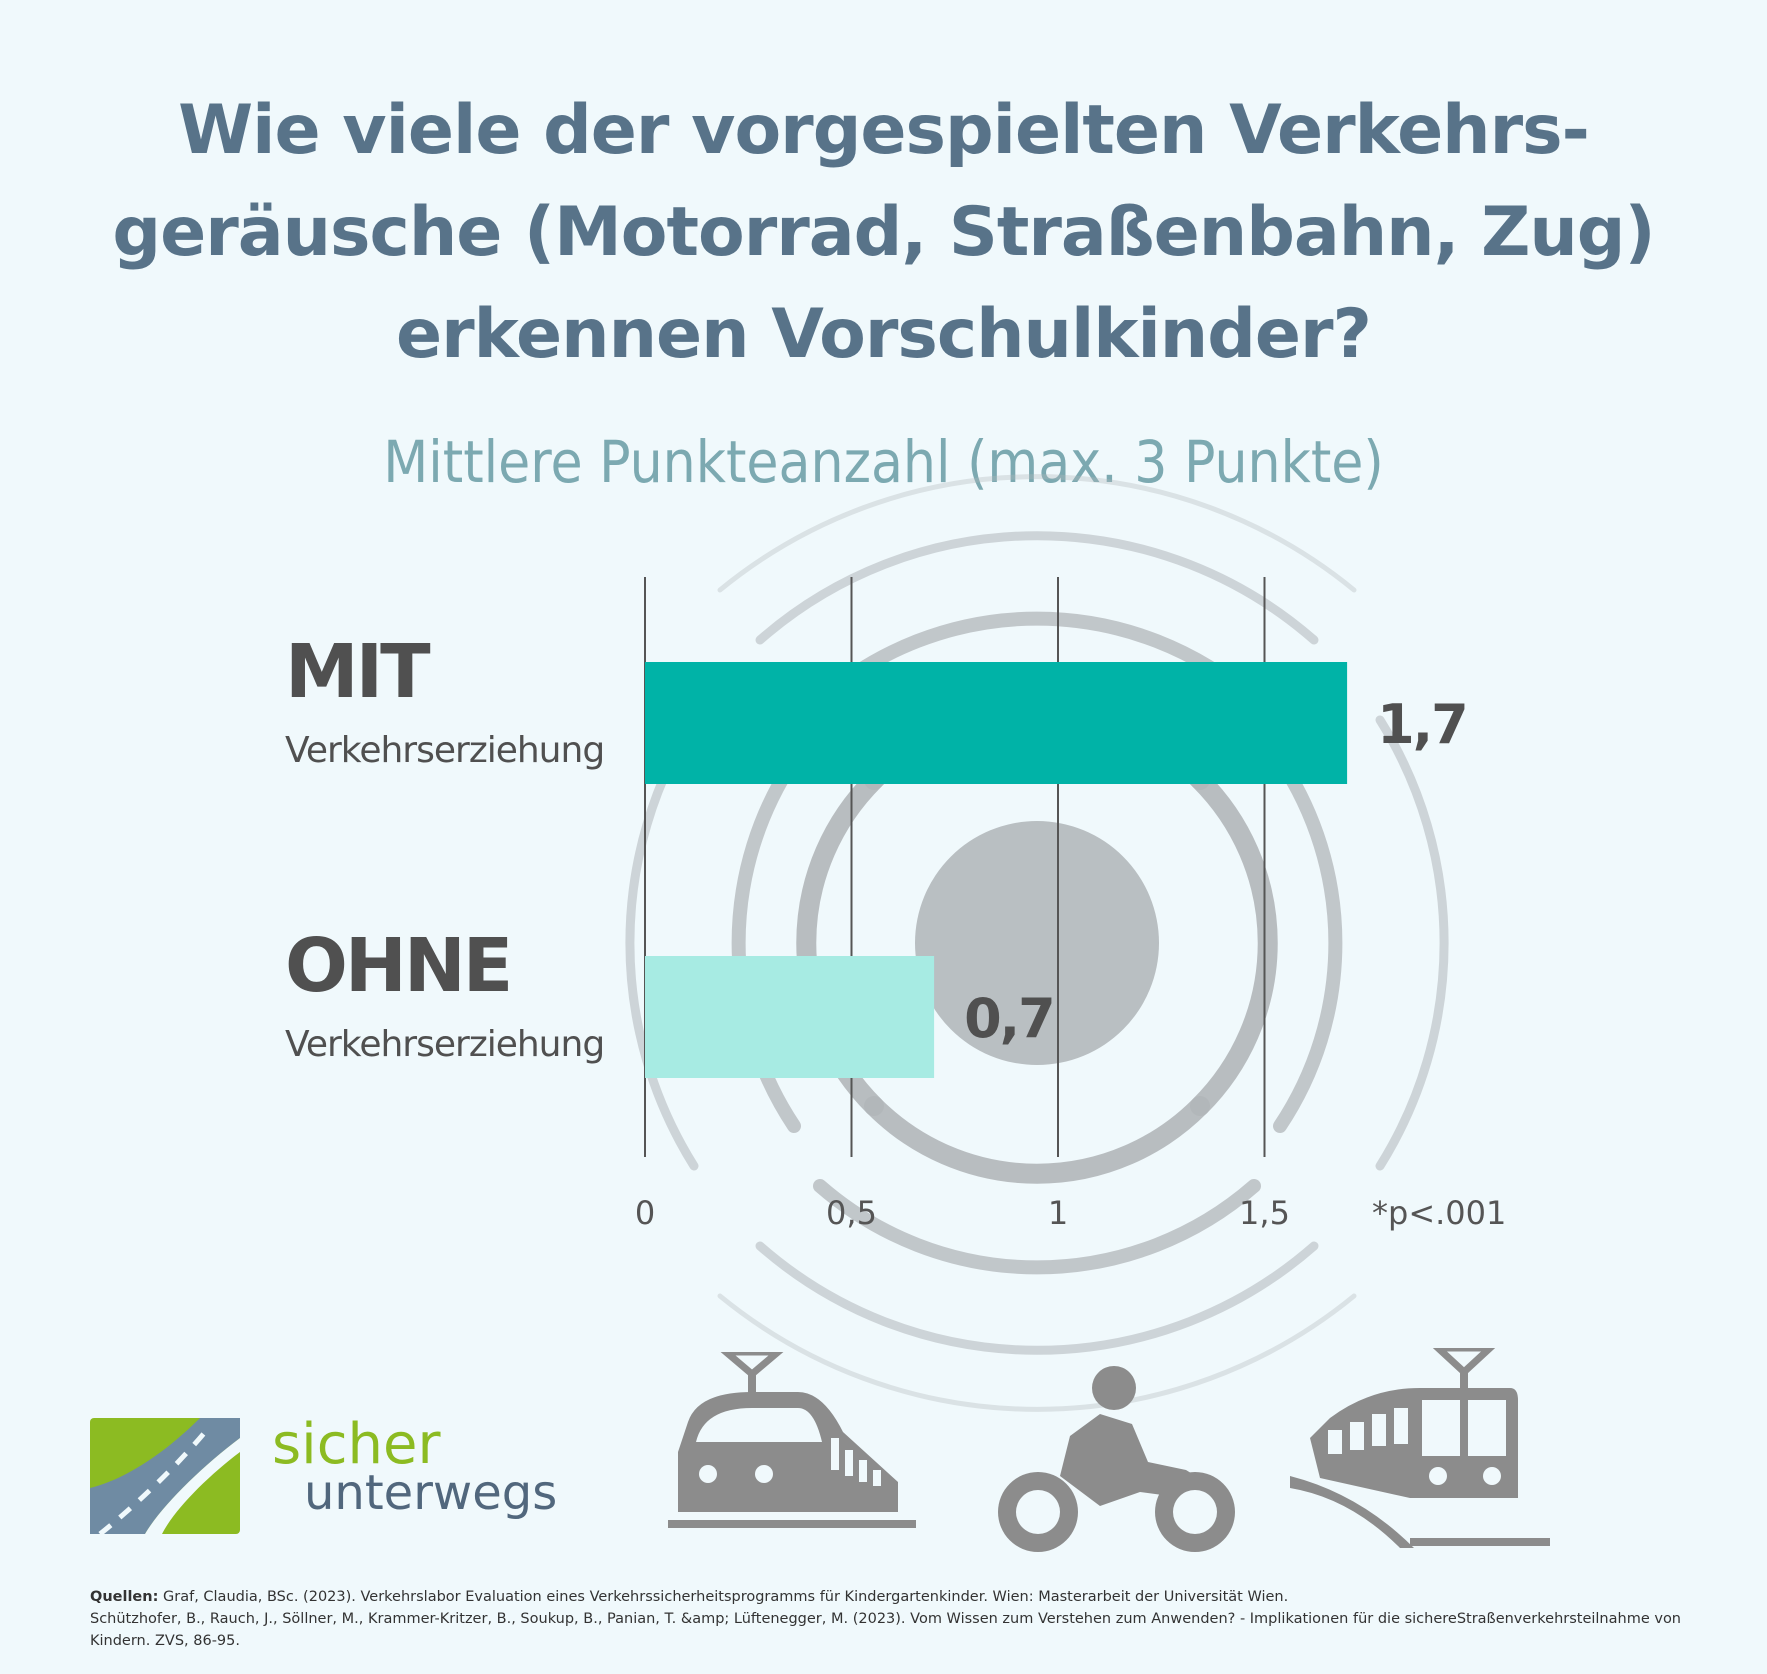 The image size is (1767, 1674). I want to click on bars, so click(996, 870).